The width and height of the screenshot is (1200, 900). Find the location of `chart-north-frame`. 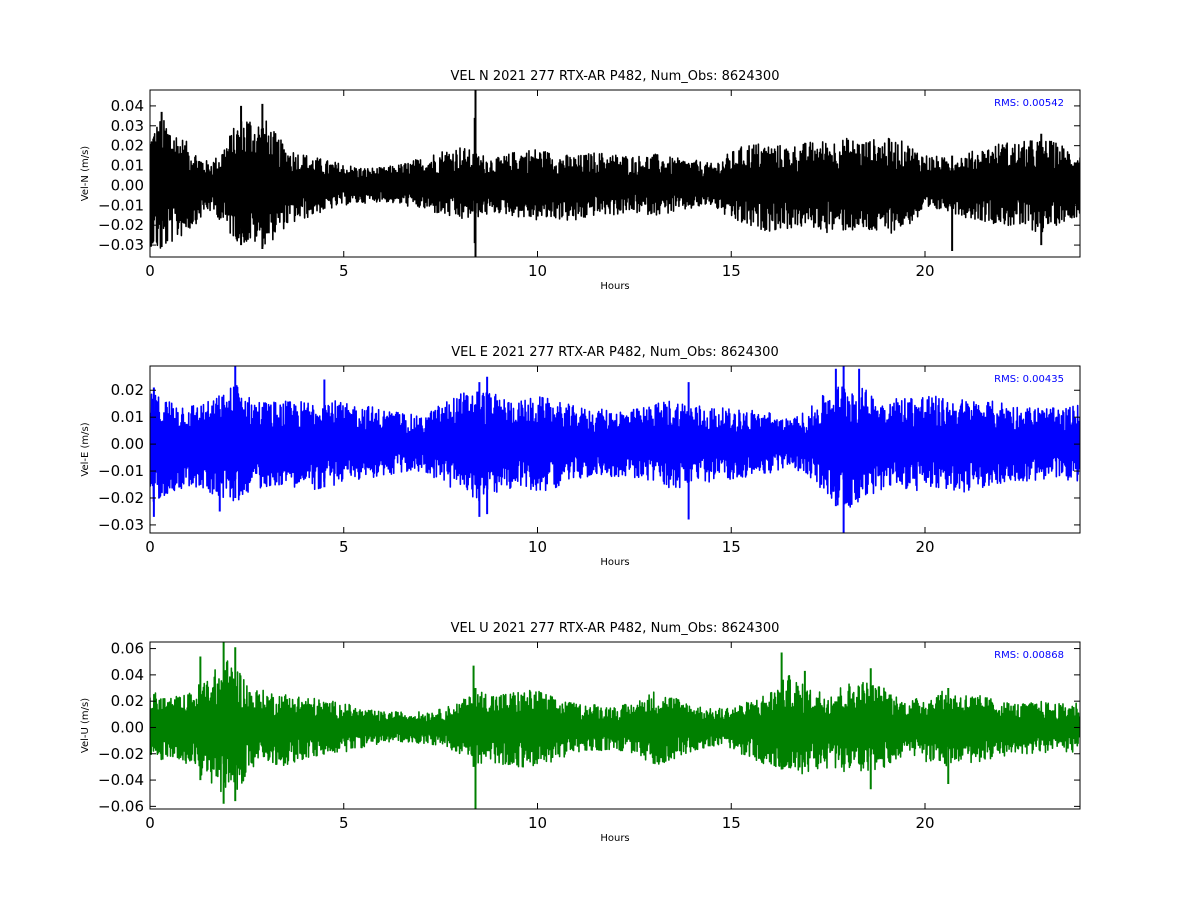

chart-north-frame is located at coordinates (615, 173).